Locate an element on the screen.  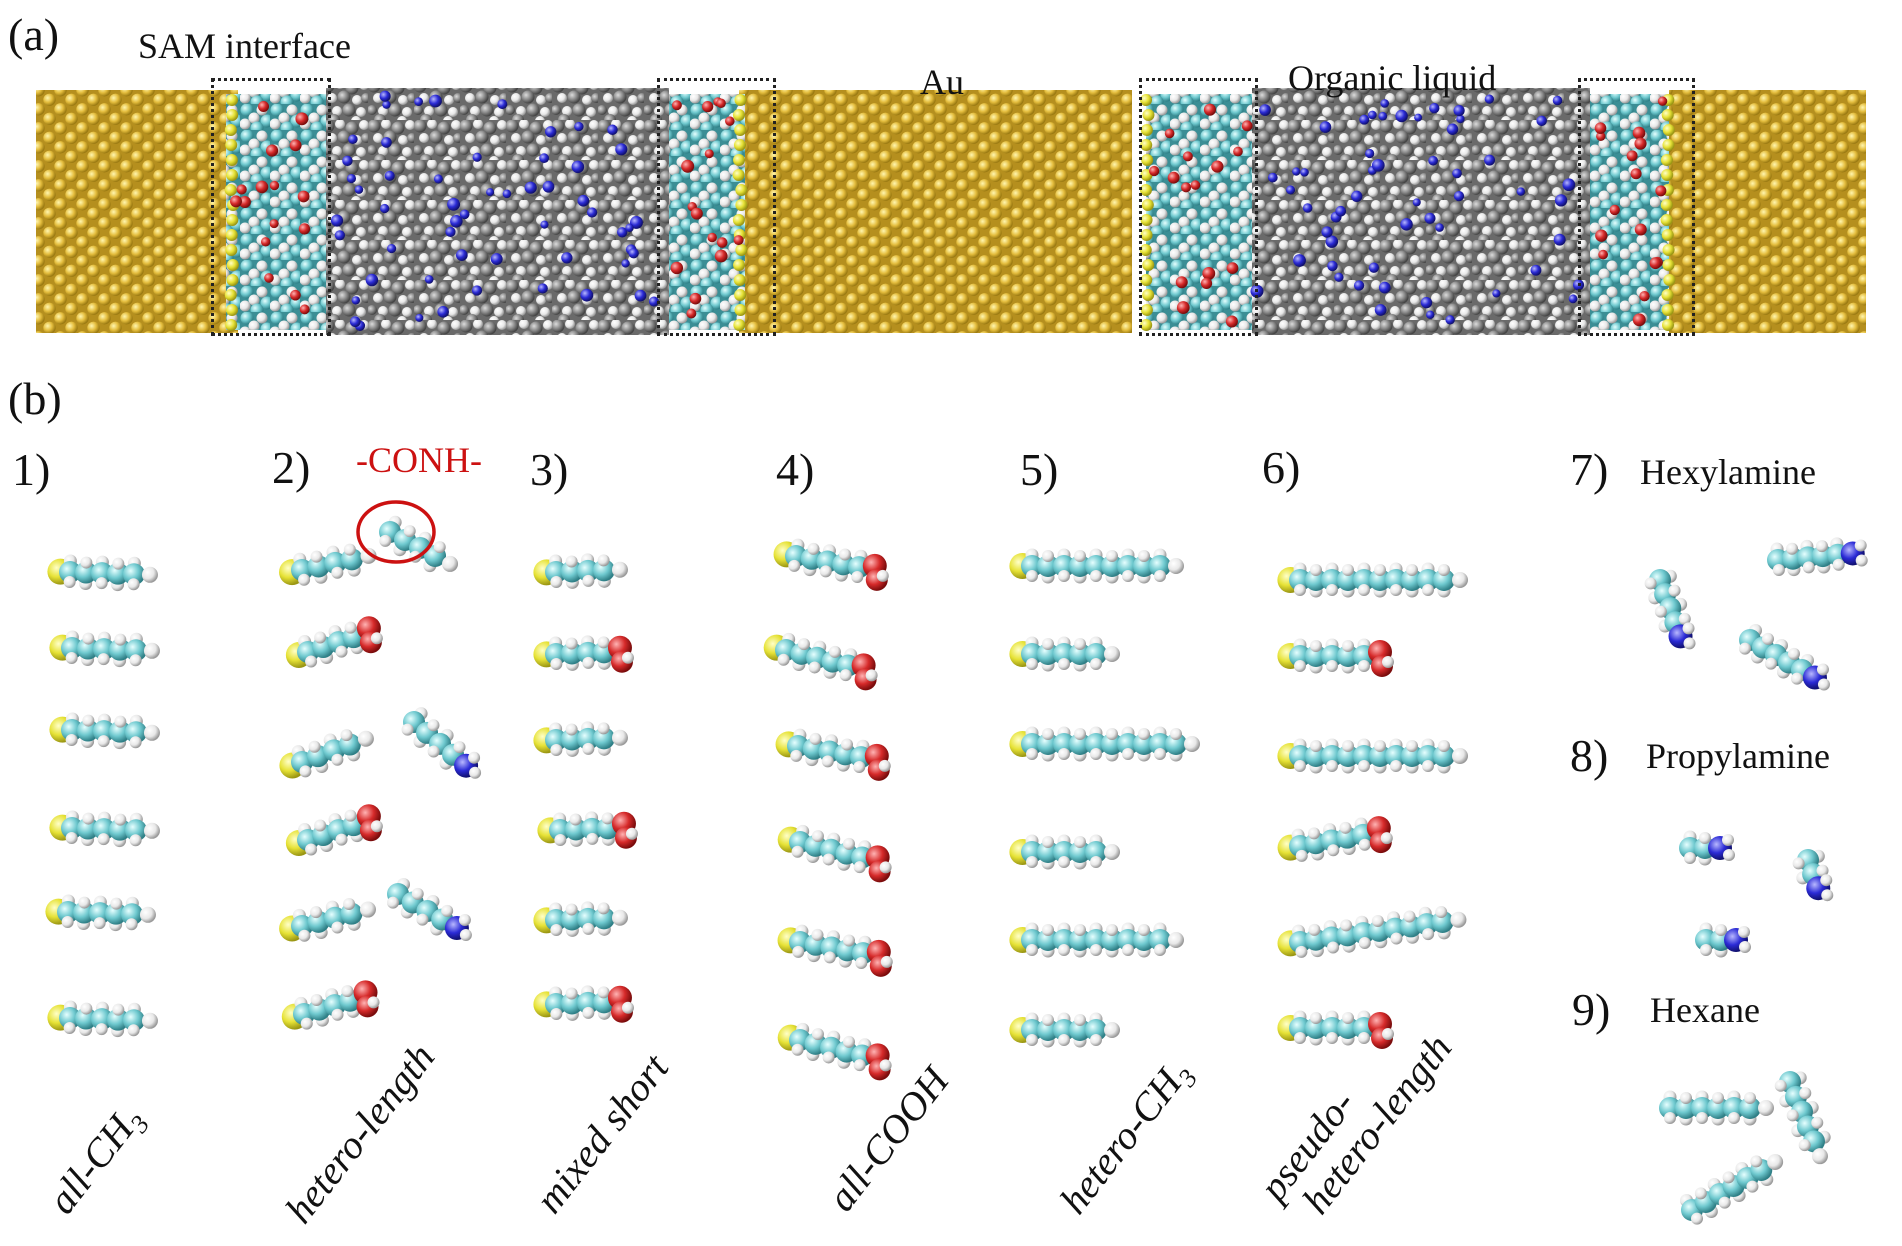
panel-a-label: (a) is located at coordinates (34, 34).